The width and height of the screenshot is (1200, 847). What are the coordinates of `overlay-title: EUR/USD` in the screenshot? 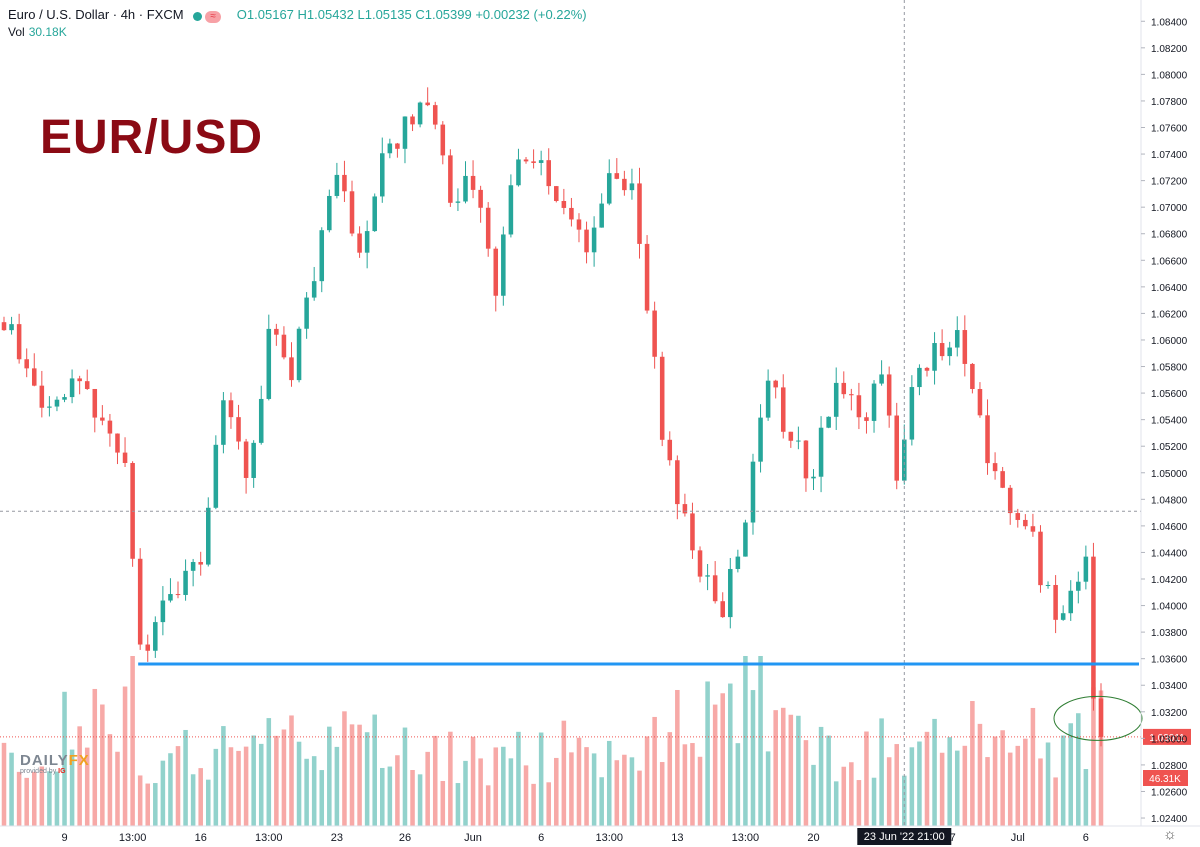 It's located at (152, 137).